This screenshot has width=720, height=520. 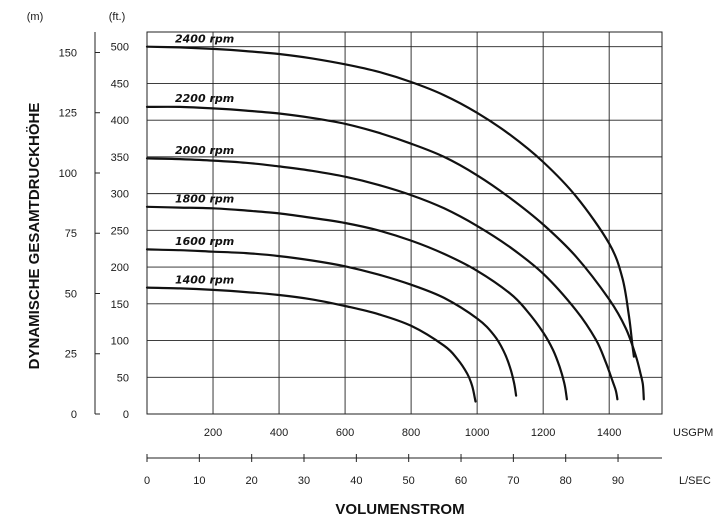 What do you see at coordinates (477, 433) in the screenshot?
I see `x-usgpm-tick-label: 1000` at bounding box center [477, 433].